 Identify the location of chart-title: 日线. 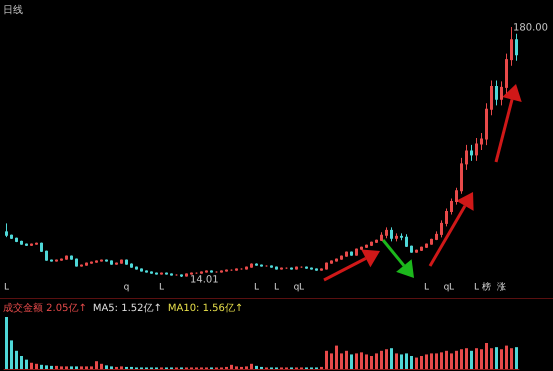
(13, 10).